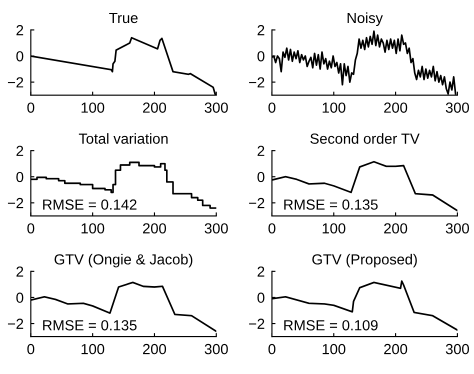 This screenshot has width=474, height=374. Describe the element at coordinates (365, 19) in the screenshot. I see `chart-title: Noisy` at that location.